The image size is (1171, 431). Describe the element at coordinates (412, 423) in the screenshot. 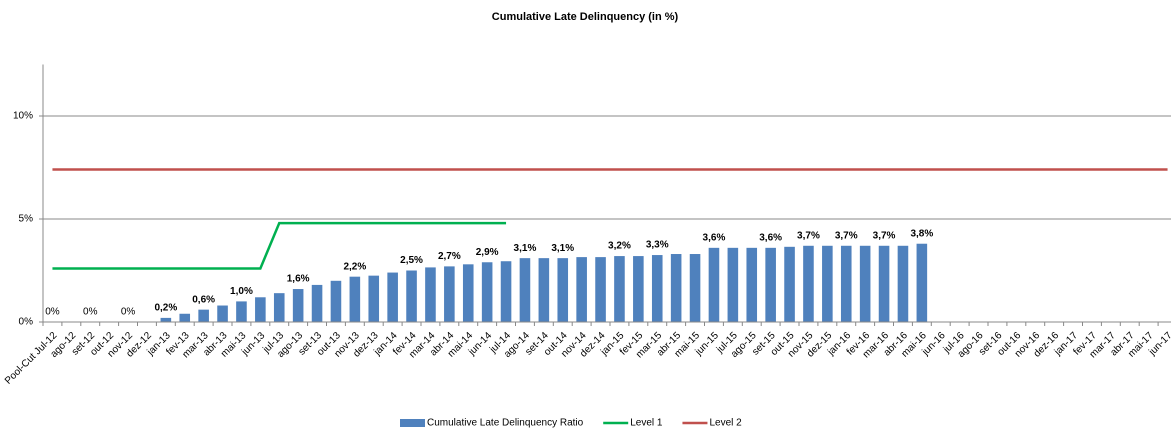

I see `legend-swatch` at that location.